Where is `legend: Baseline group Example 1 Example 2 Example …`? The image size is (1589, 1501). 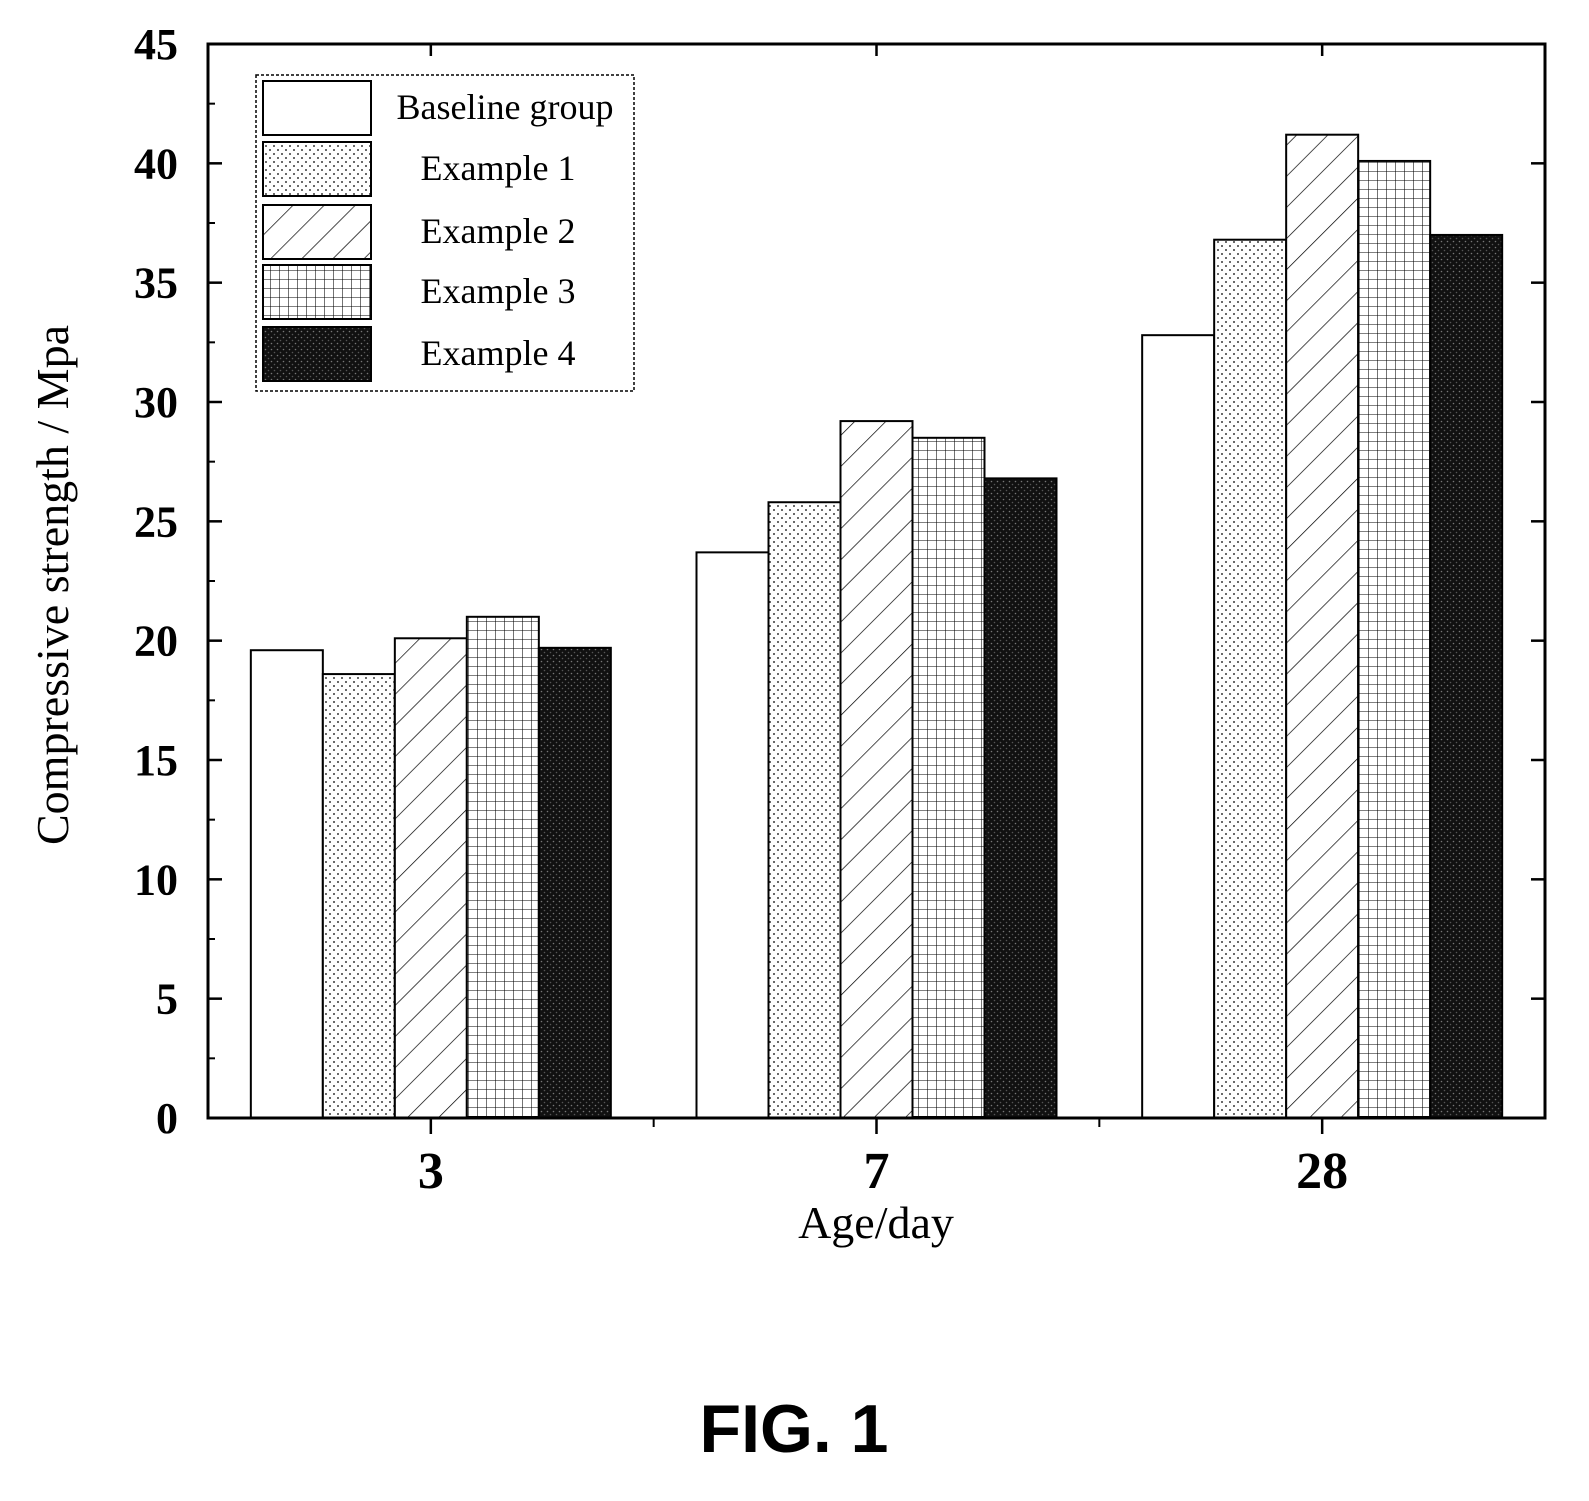
legend: Baseline group Example 1 Example 2 Example … is located at coordinates (445, 233).